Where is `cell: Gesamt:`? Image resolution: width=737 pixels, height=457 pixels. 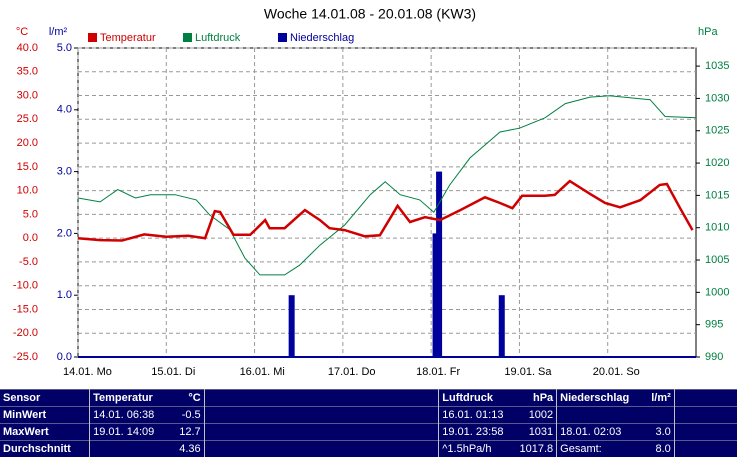 cell: Gesamt: is located at coordinates (600, 448).